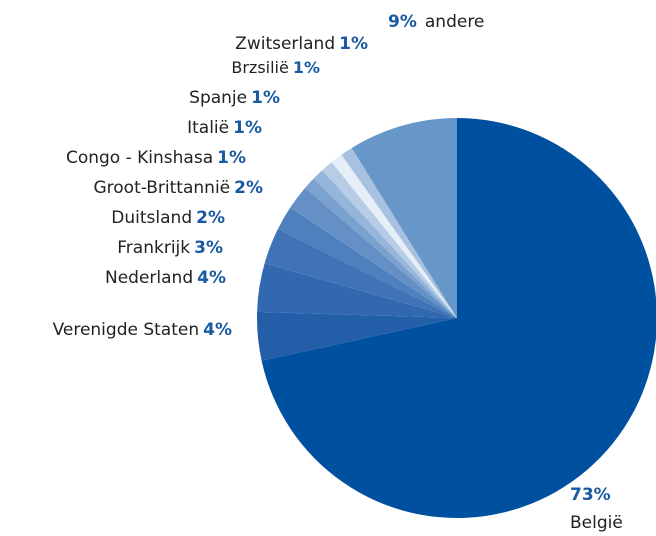 This screenshot has height=536, width=656. I want to click on slice-label: 9% andere, so click(436, 22).